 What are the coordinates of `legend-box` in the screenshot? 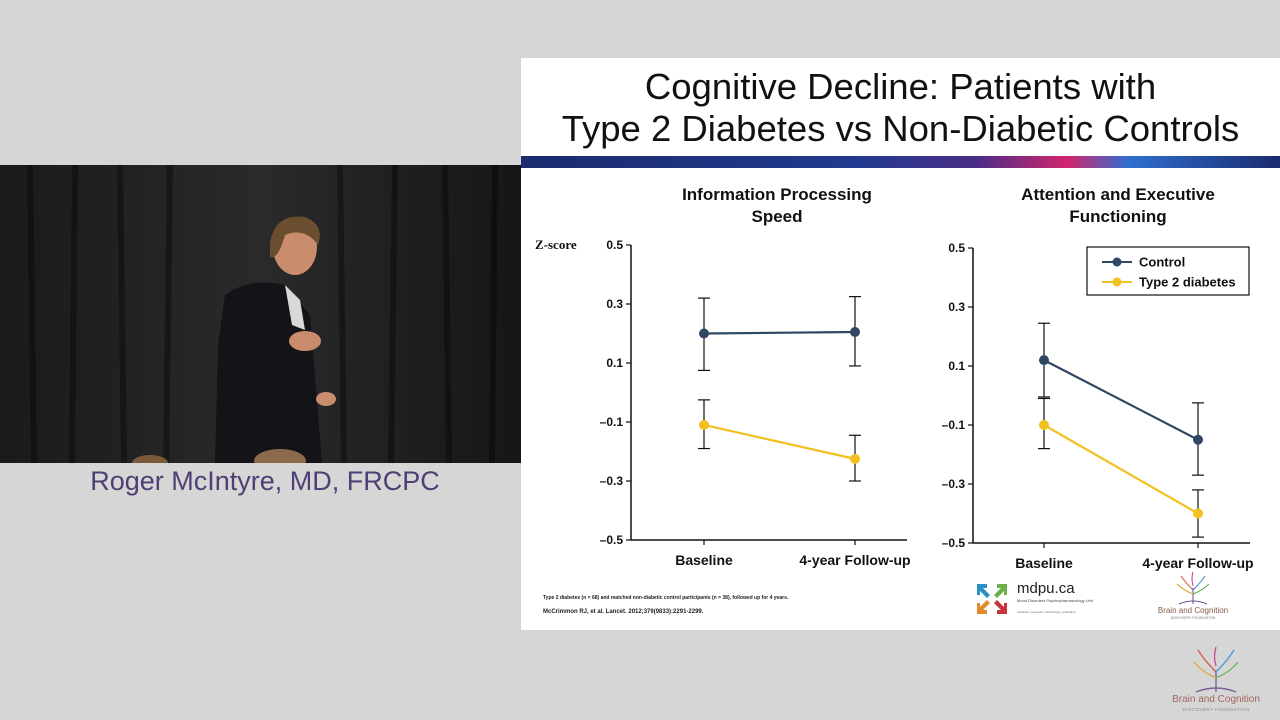 It's located at (1168, 271).